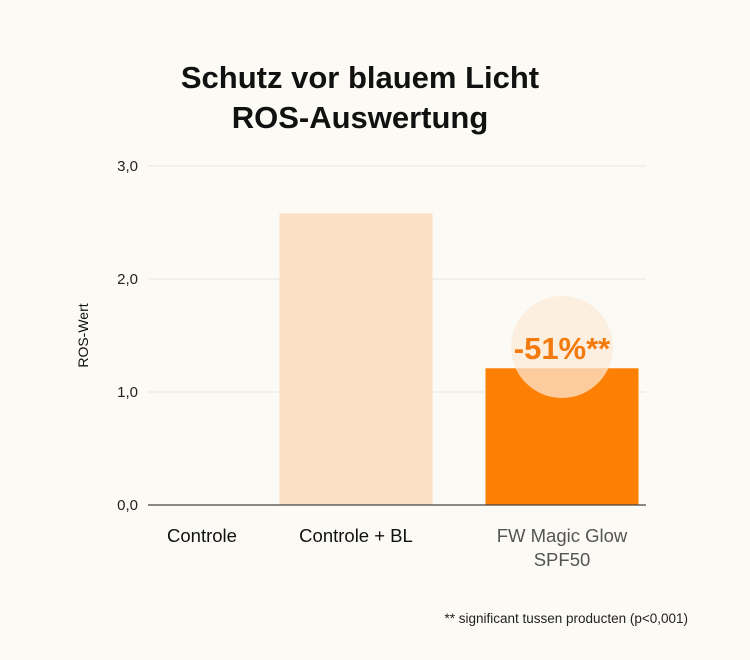  Describe the element at coordinates (356, 359) in the screenshot. I see `bar` at that location.